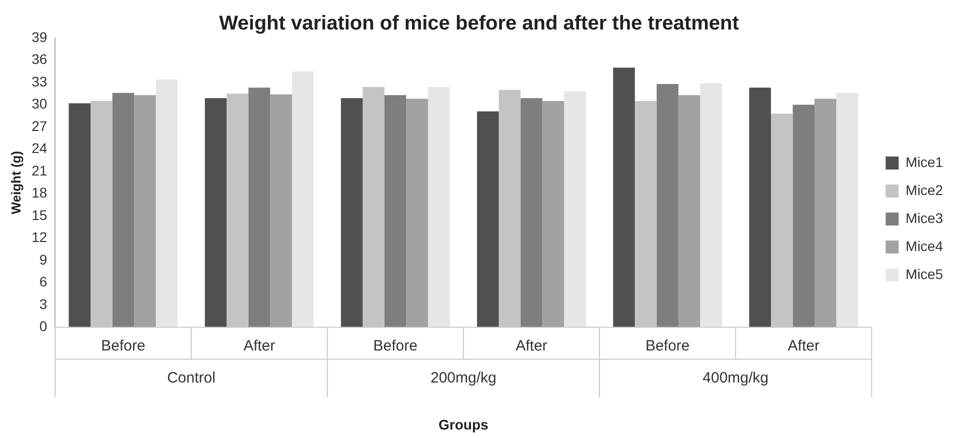  What do you see at coordinates (43, 326) in the screenshot?
I see `y-tick-label: 0` at bounding box center [43, 326].